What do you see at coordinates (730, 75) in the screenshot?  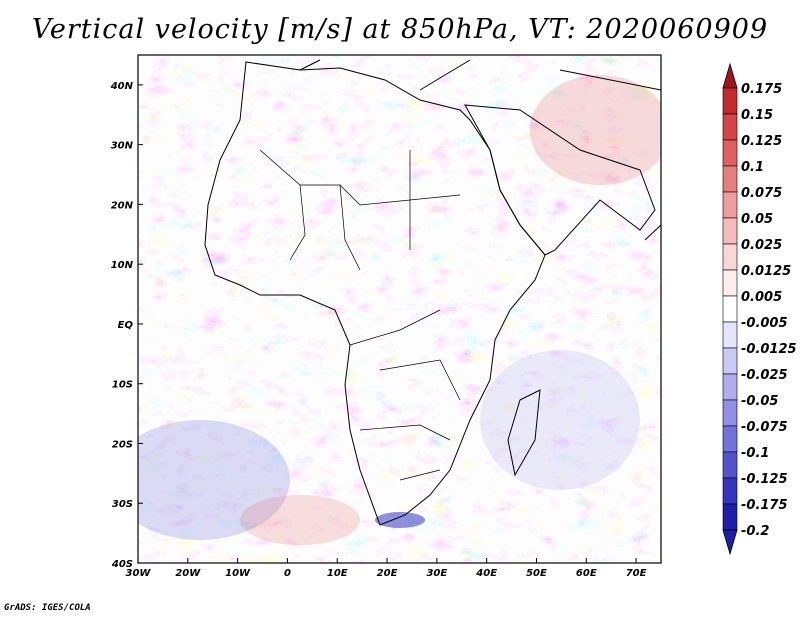 I see `colorbar-top-arrow` at bounding box center [730, 75].